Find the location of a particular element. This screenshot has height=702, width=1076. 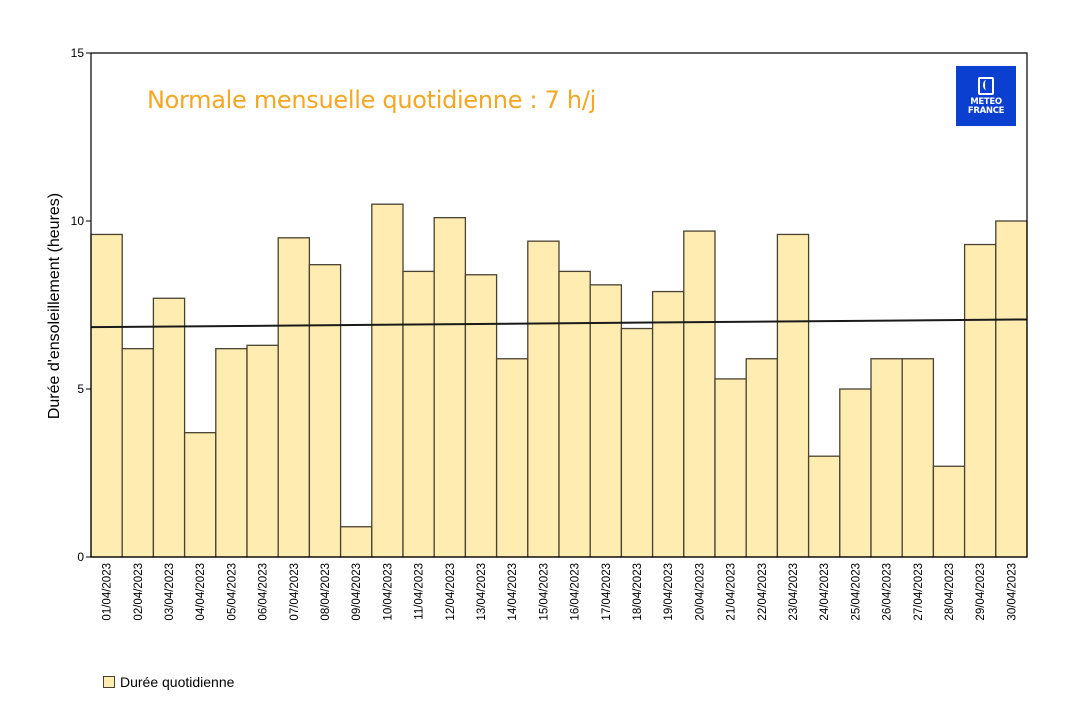

bar-23/04/2023 is located at coordinates (793, 395).